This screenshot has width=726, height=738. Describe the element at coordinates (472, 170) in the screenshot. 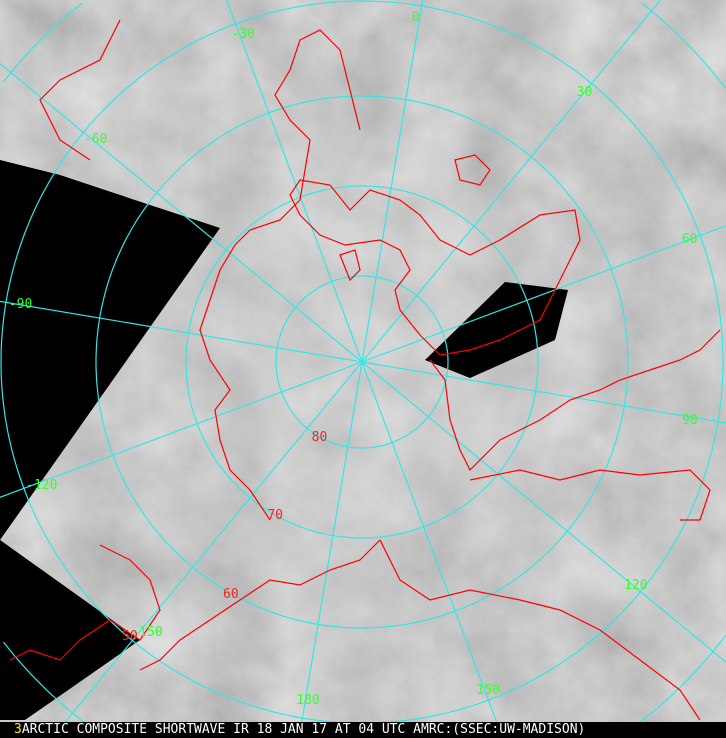

I see `coastline-iceland` at that location.